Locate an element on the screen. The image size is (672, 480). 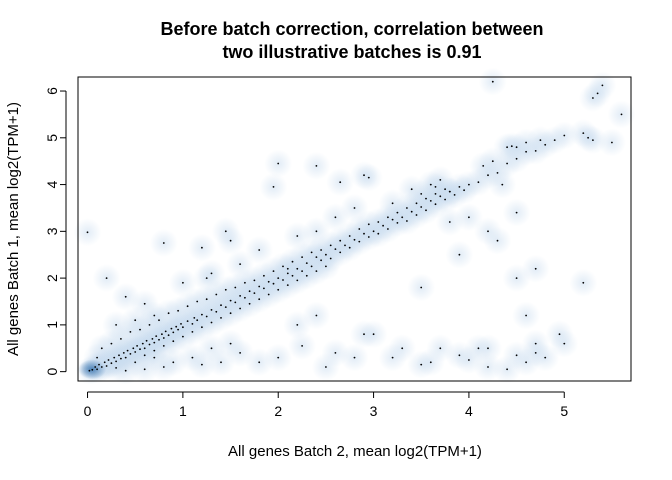
y-tick-label: 0 is located at coordinates (52, 372).